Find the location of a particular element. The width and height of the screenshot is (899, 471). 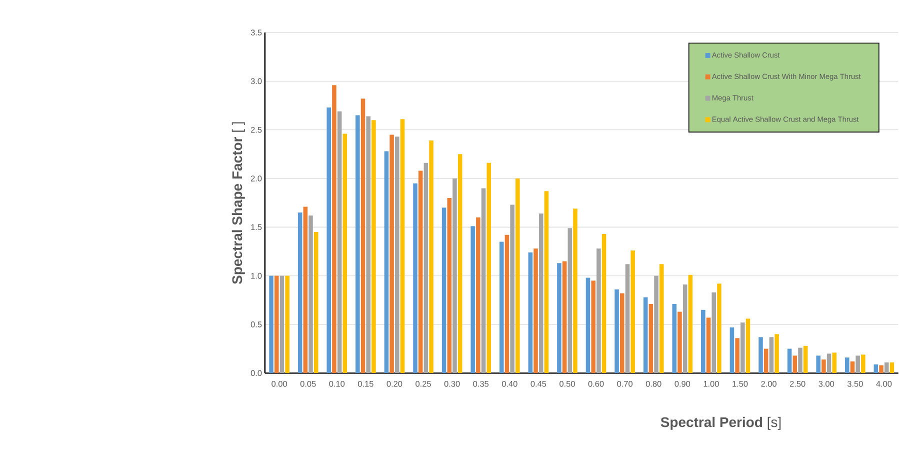

x-tick-label: 0.25 is located at coordinates (423, 383).